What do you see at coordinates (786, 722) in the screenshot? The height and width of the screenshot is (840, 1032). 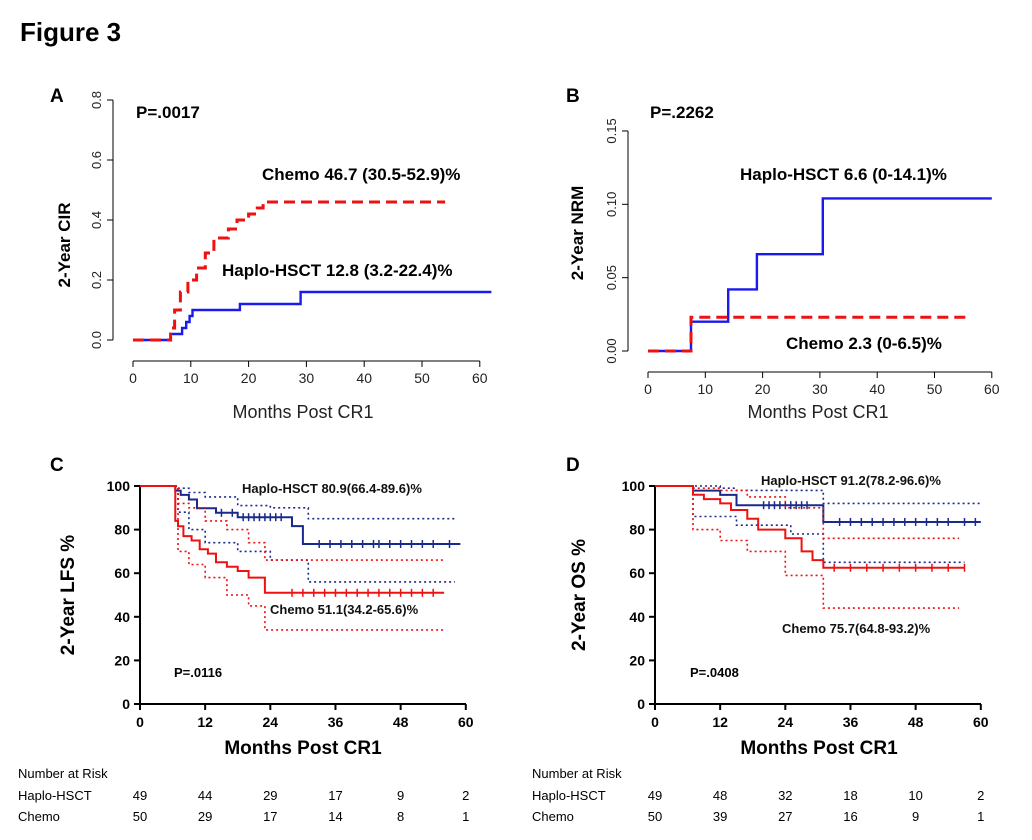 I see `panel-d-x-tick-label: 24` at bounding box center [786, 722].